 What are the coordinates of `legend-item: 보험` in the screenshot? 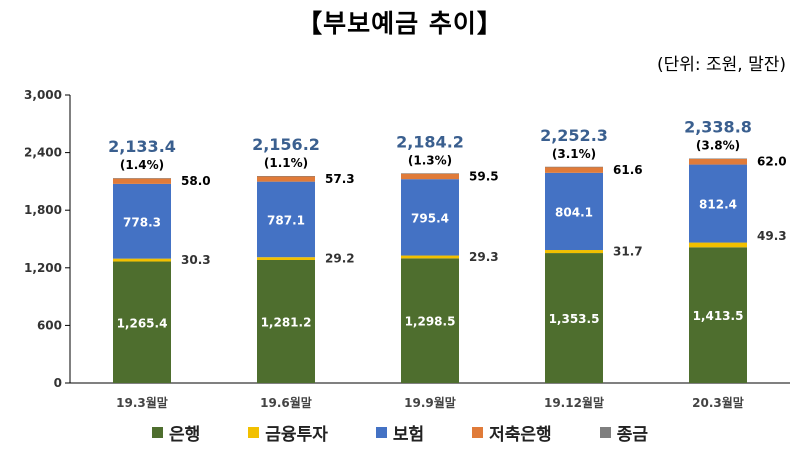 It's located at (400, 432).